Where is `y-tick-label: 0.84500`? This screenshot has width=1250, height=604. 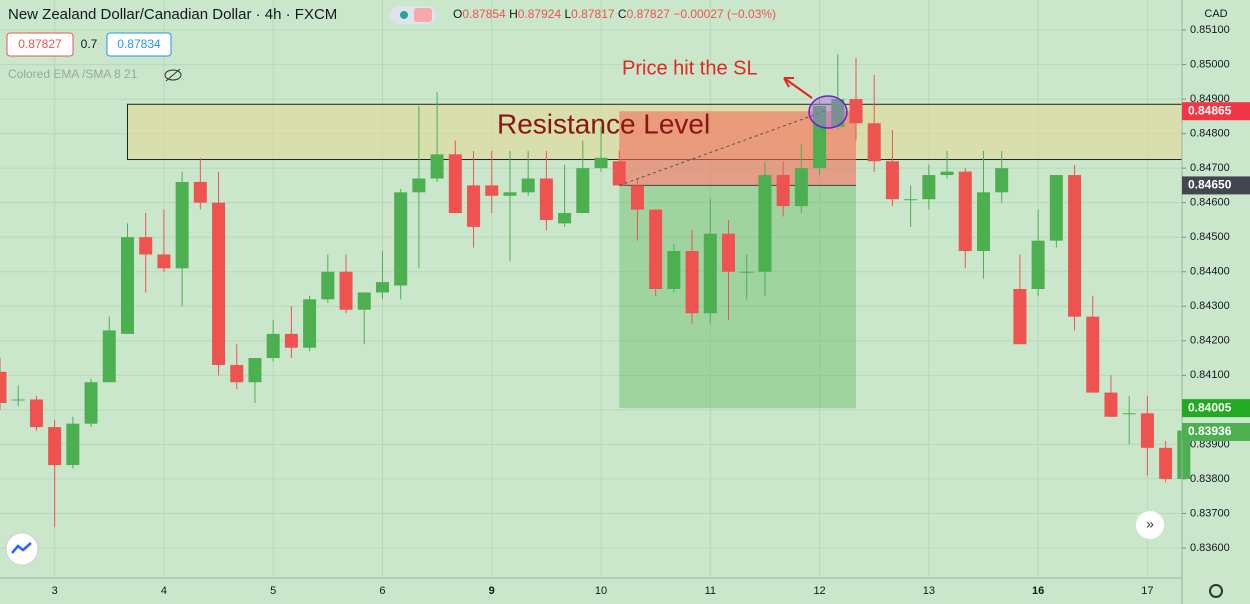 y-tick-label: 0.84500 is located at coordinates (1210, 237).